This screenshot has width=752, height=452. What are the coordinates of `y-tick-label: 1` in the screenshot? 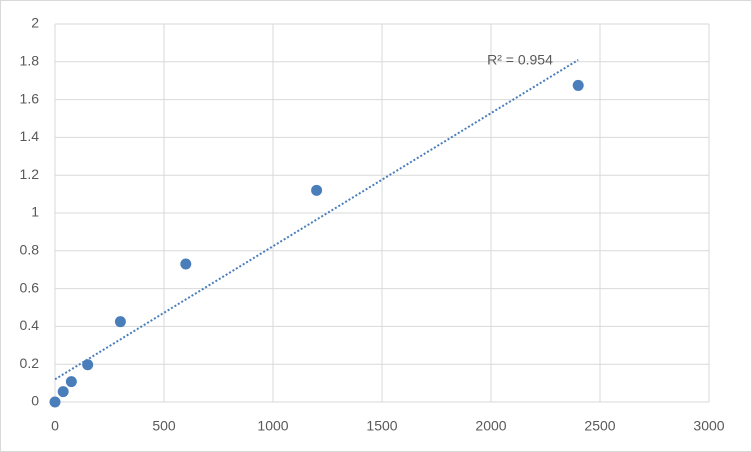 It's located at (35, 212).